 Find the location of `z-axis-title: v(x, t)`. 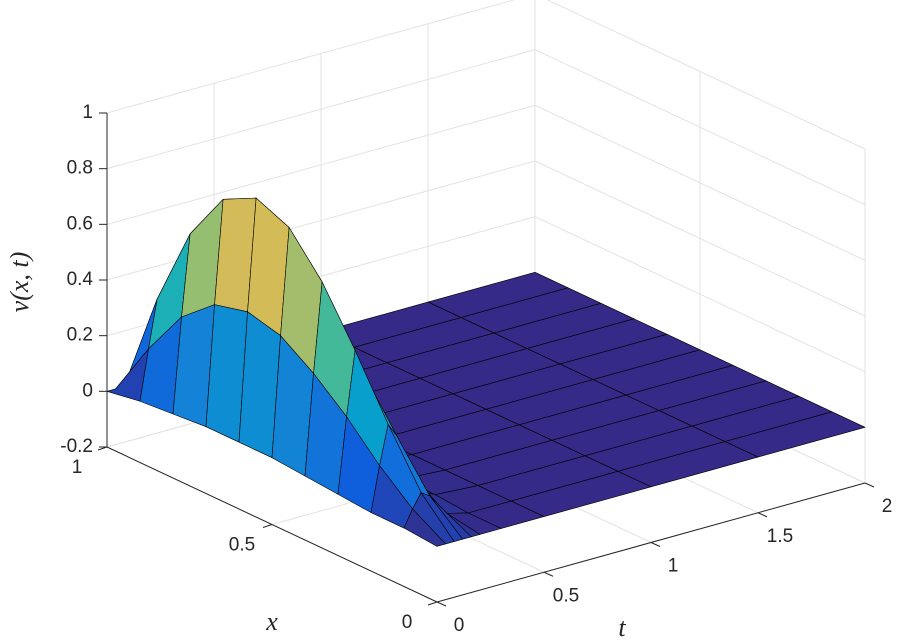

z-axis-title: v(x, t) is located at coordinates (19, 282).